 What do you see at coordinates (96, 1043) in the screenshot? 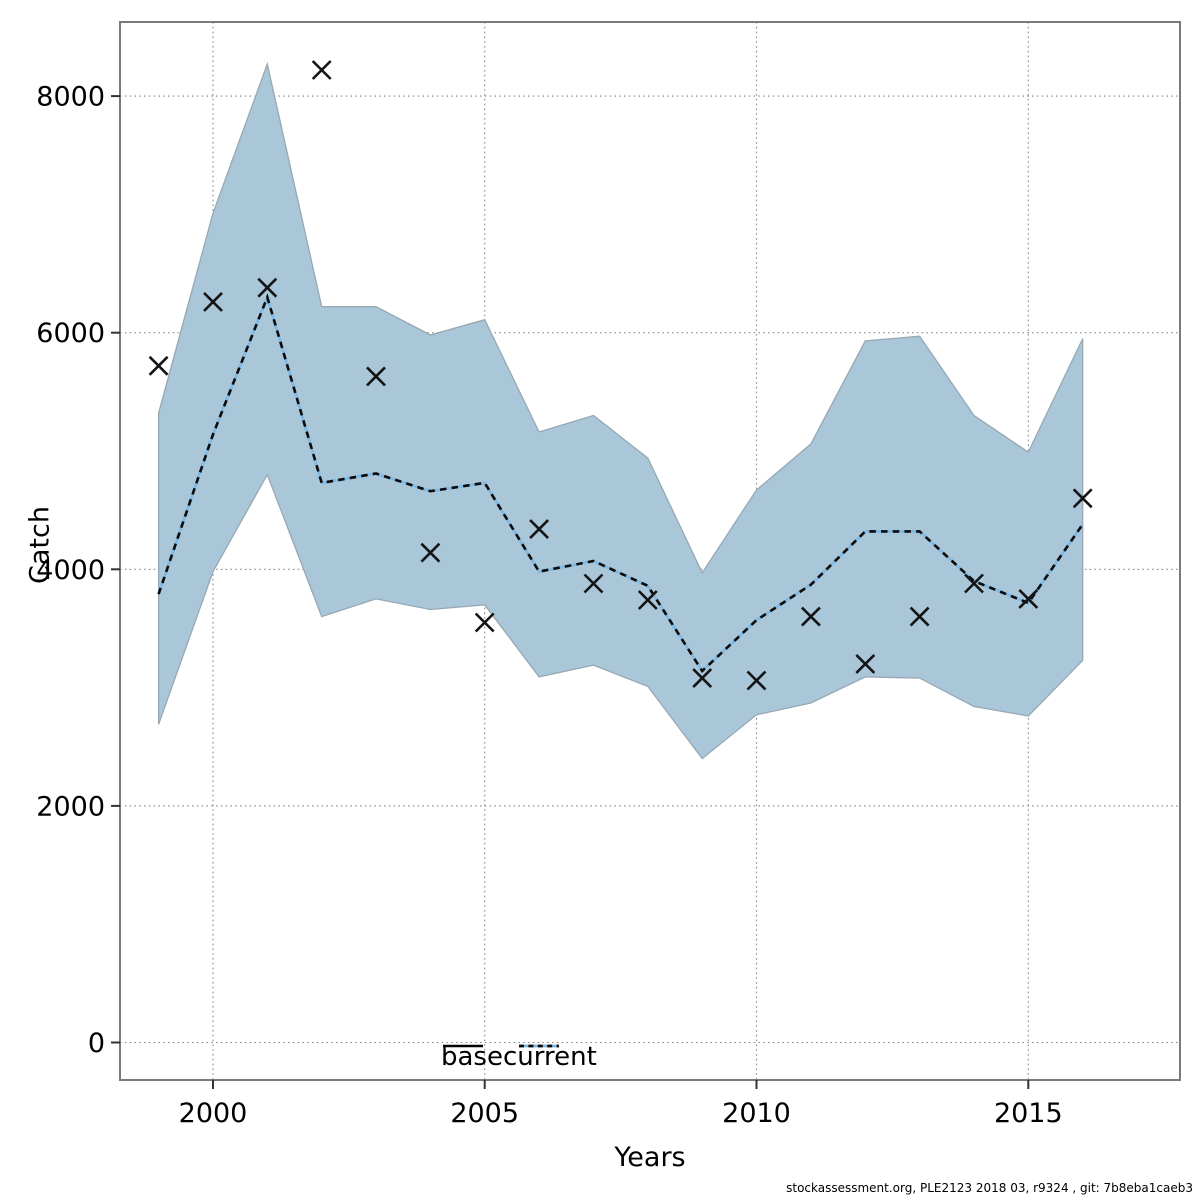
I see `y-tick-label: 0` at bounding box center [96, 1043].